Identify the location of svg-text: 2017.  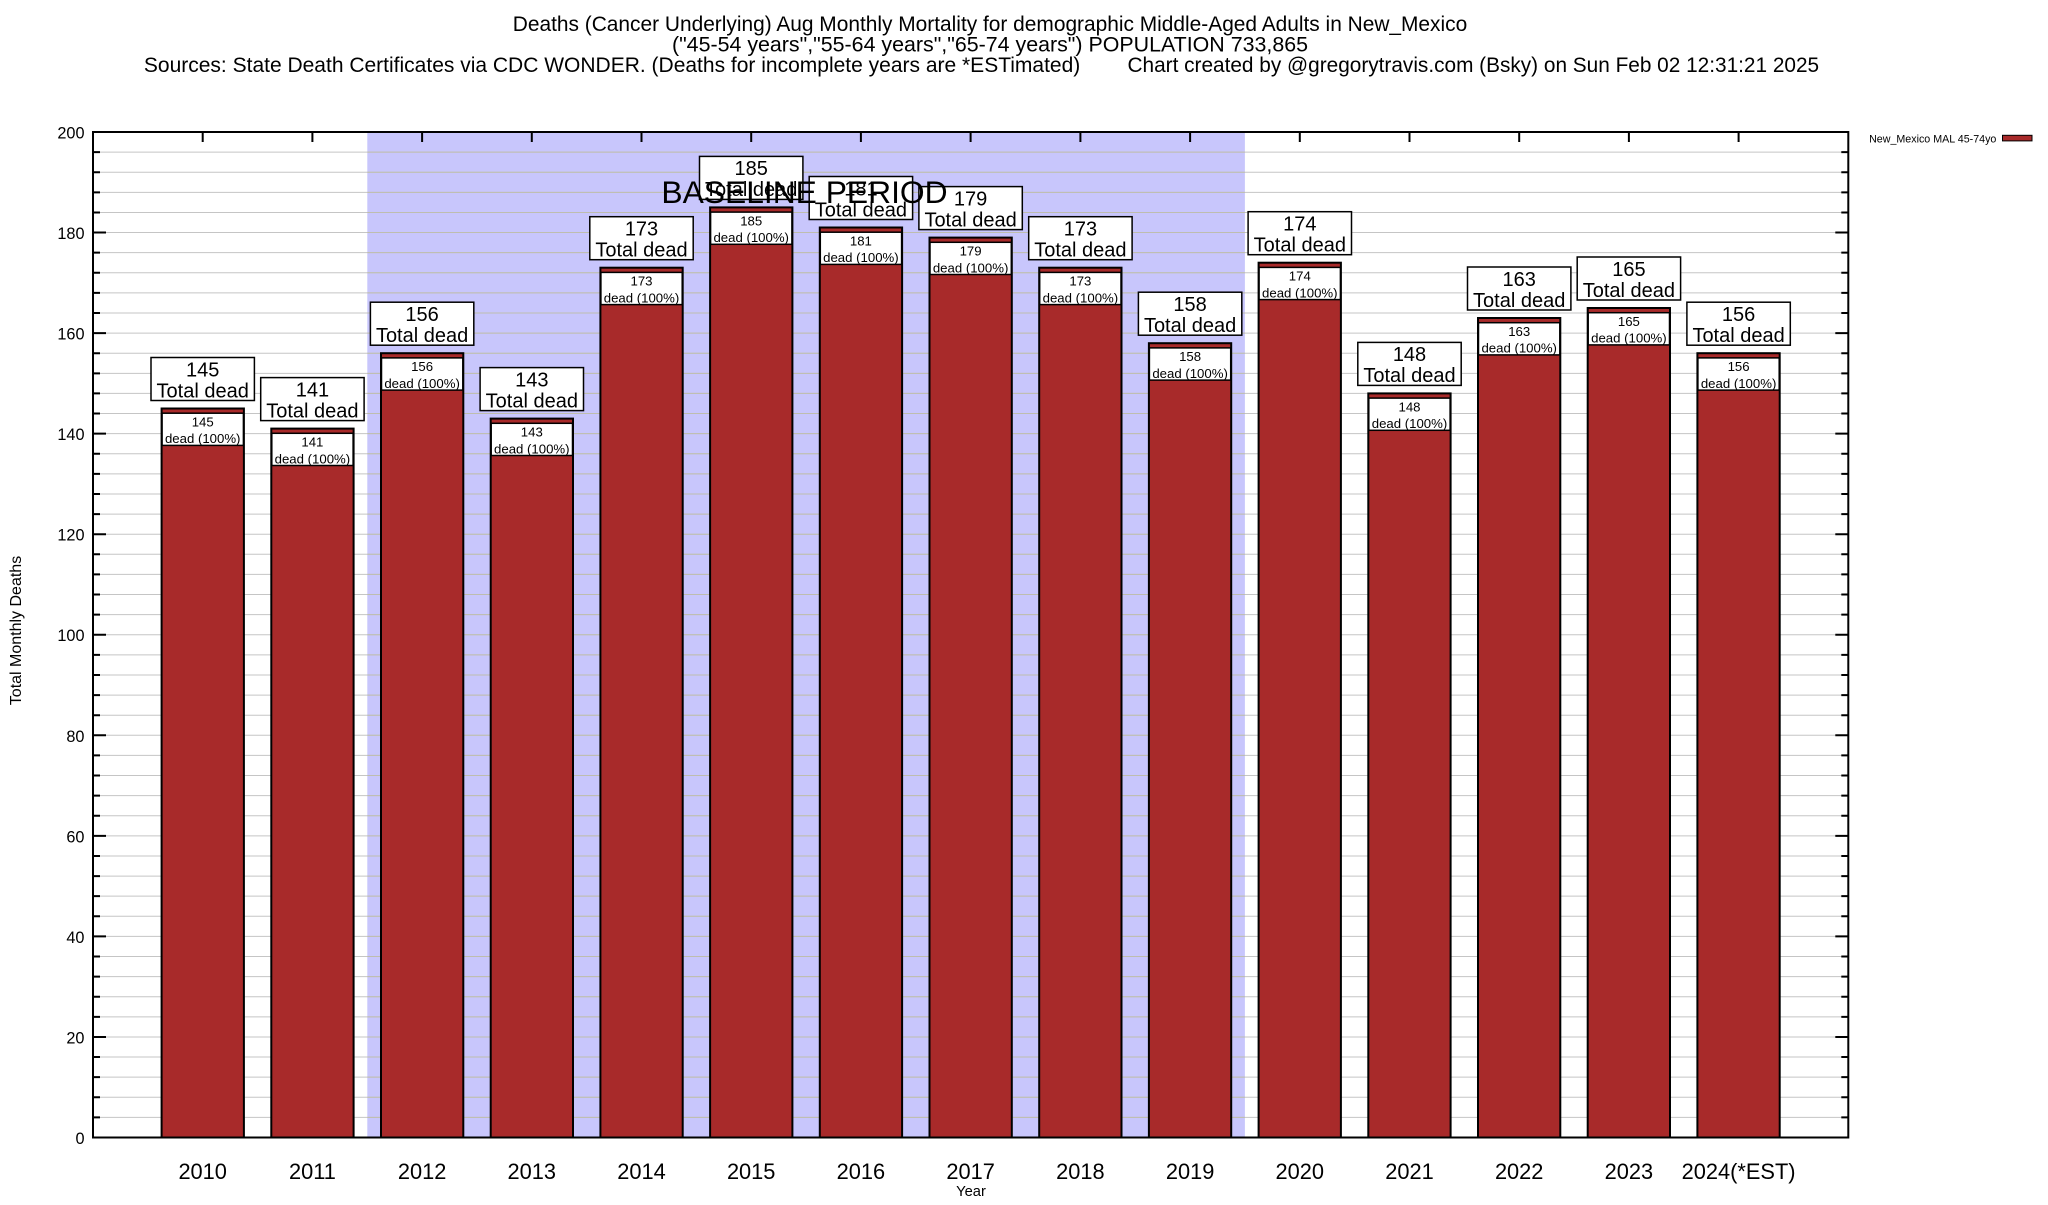
(970, 1171).